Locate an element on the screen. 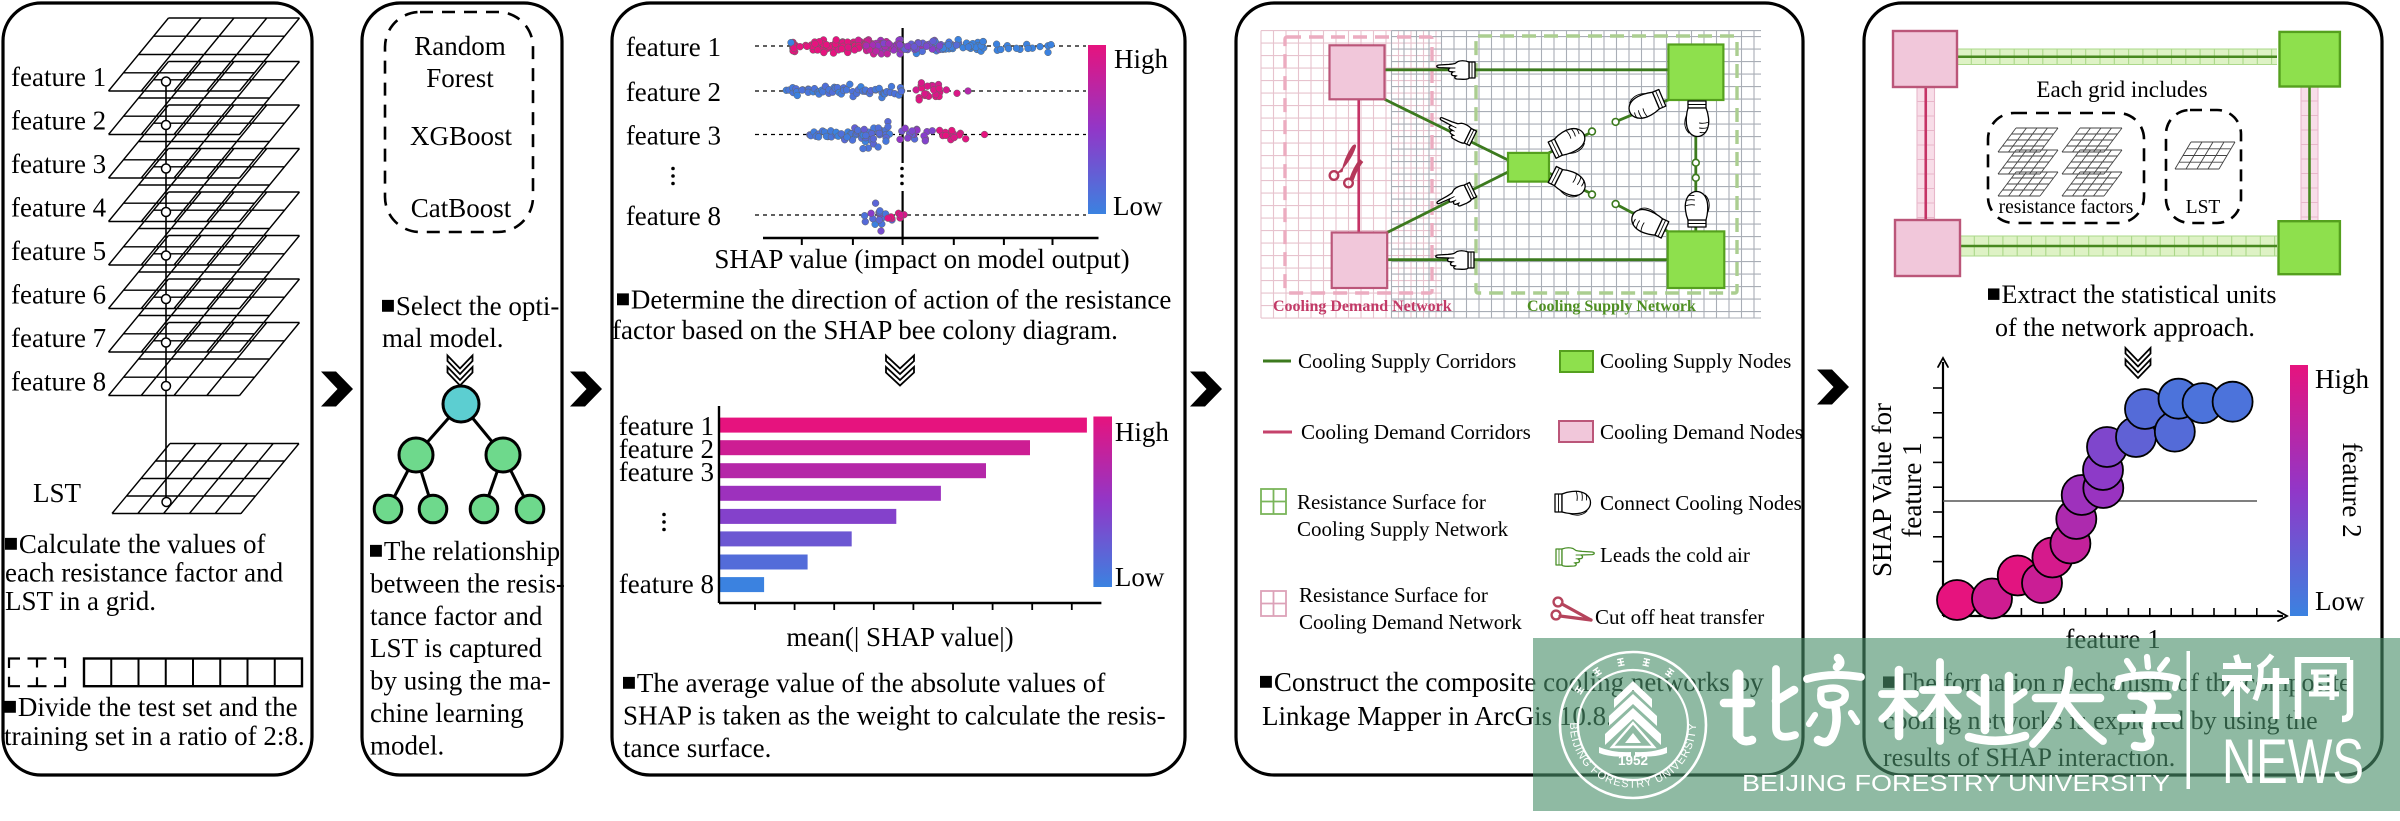 This screenshot has height=821, width=2400. svg-text: feature 5 is located at coordinates (58, 251).